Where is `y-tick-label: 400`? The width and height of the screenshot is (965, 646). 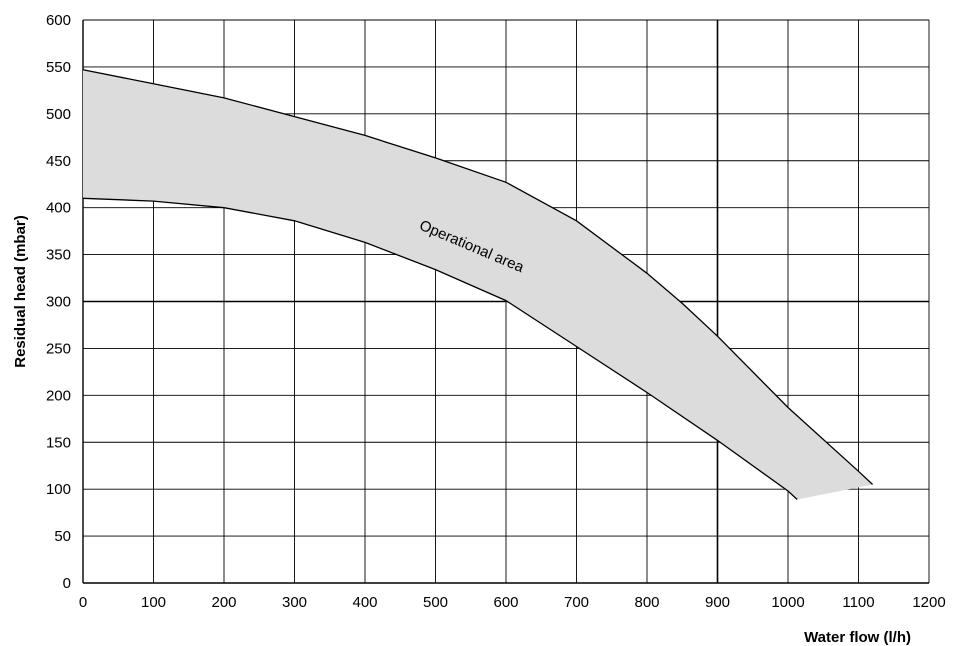 y-tick-label: 400 is located at coordinates (58, 208).